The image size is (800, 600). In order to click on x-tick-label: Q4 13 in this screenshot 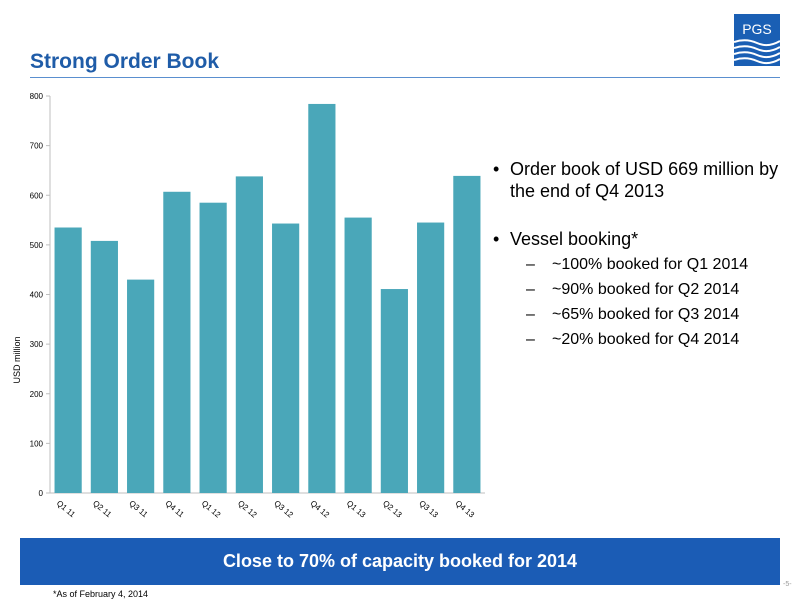, I will do `click(465, 509)`.